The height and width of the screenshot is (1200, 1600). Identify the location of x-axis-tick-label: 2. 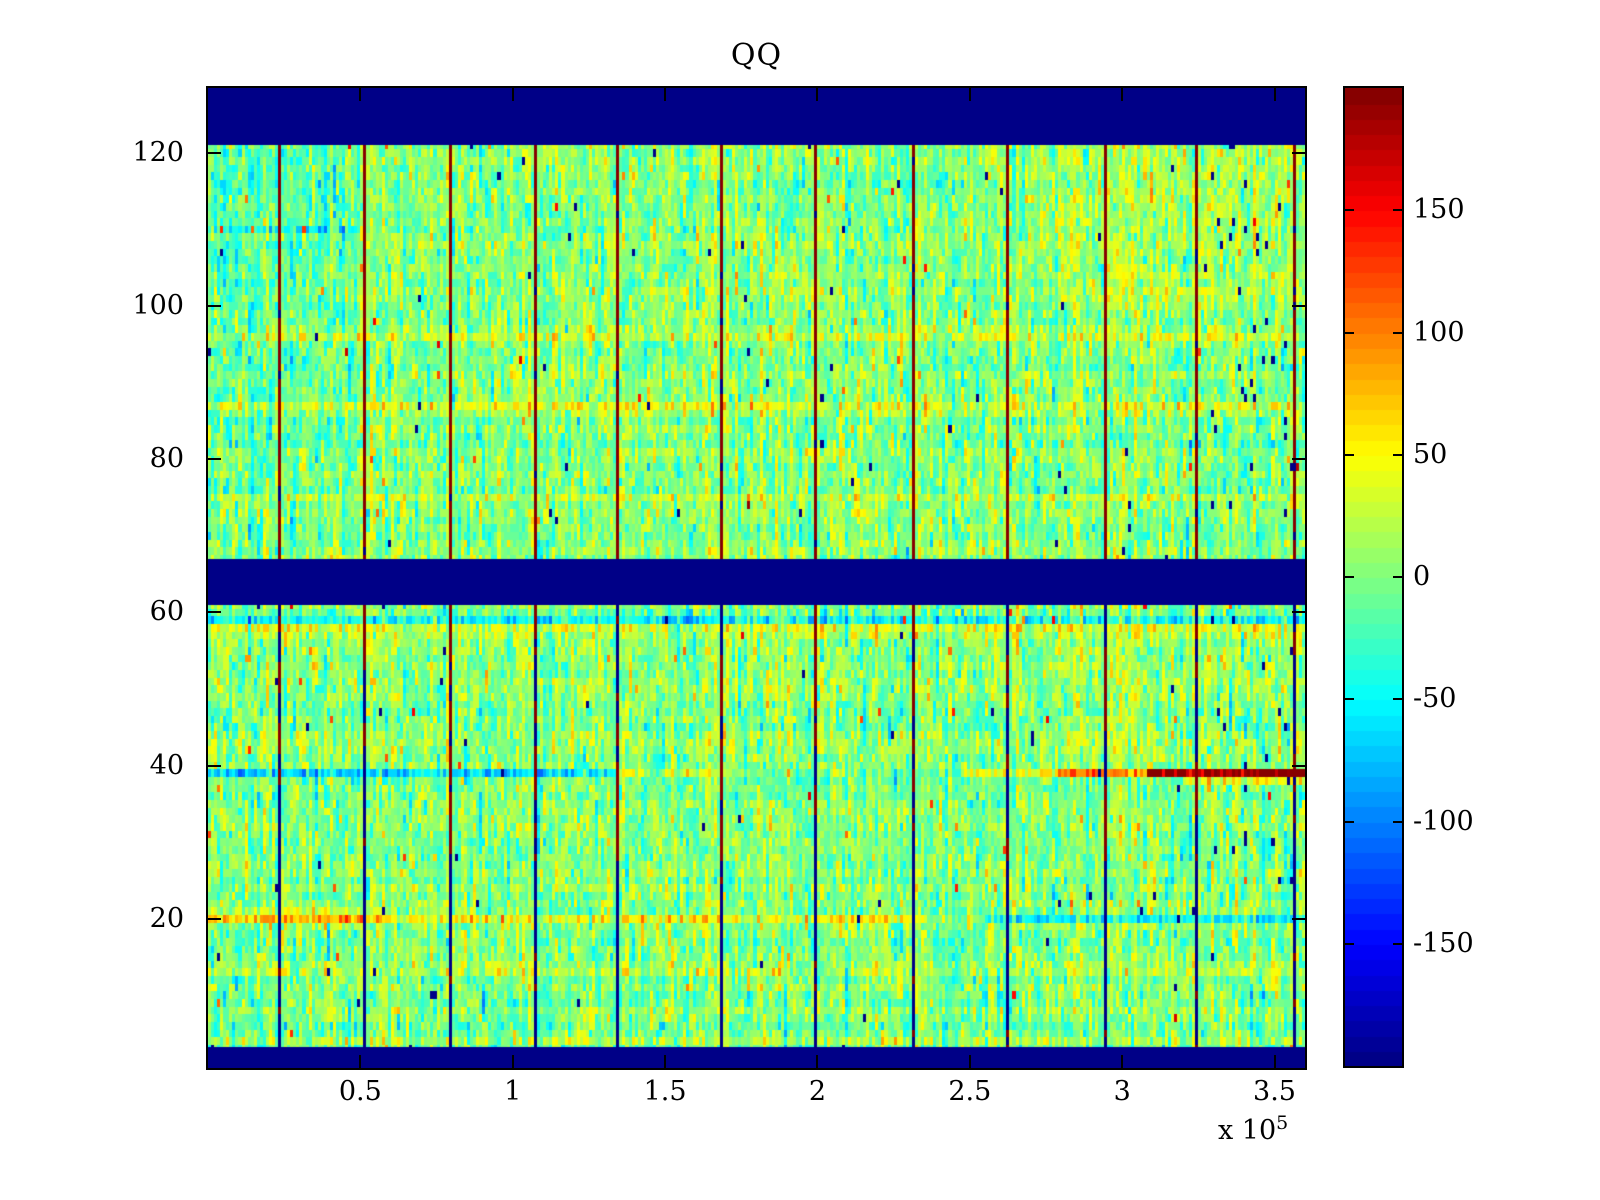
(817, 1091).